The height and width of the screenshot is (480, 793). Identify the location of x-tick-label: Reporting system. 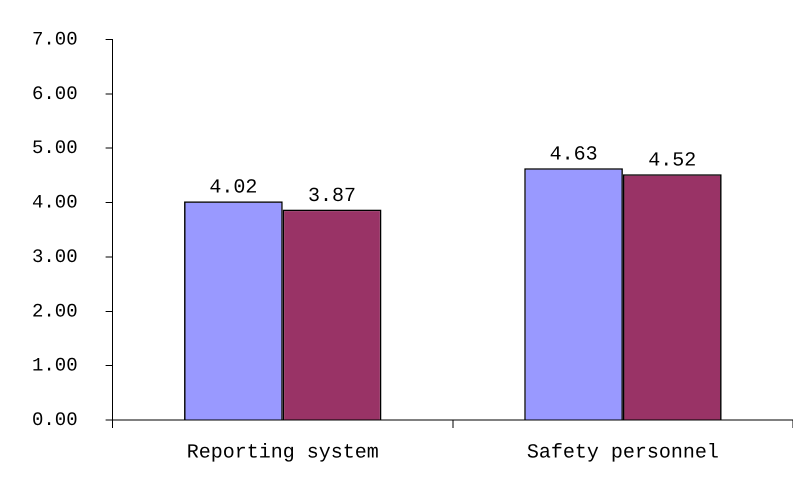
(282, 452).